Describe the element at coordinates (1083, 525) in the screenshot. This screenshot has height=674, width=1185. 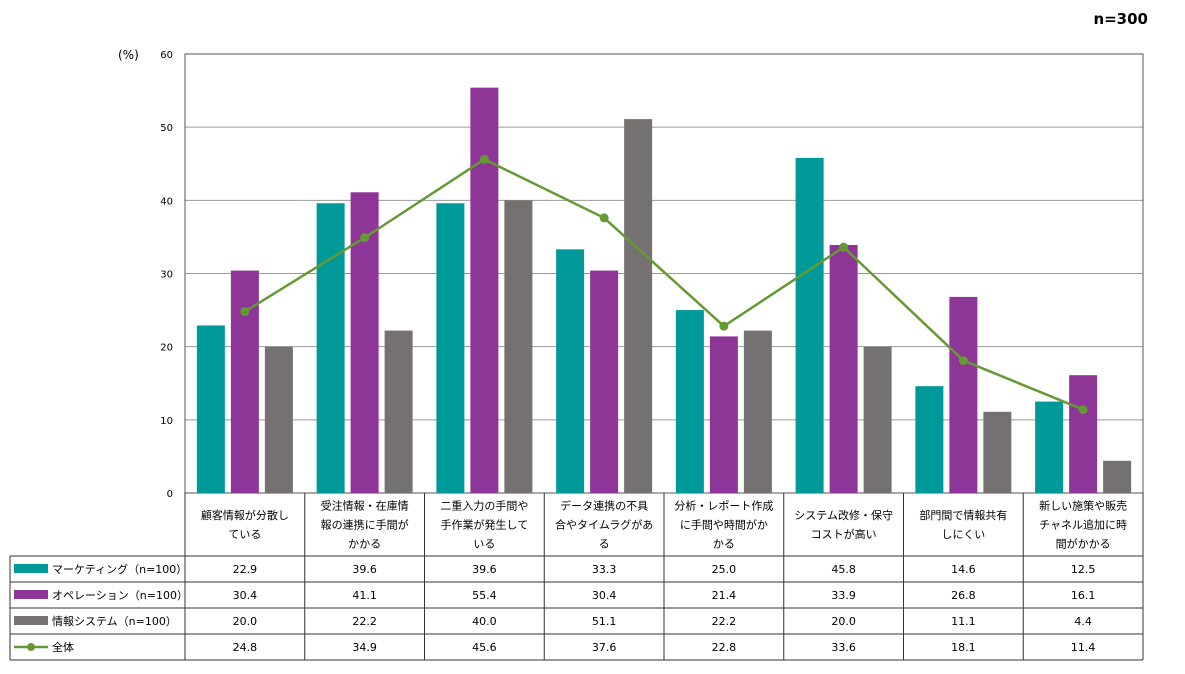
I see `category-label: チャネル追加に時` at that location.